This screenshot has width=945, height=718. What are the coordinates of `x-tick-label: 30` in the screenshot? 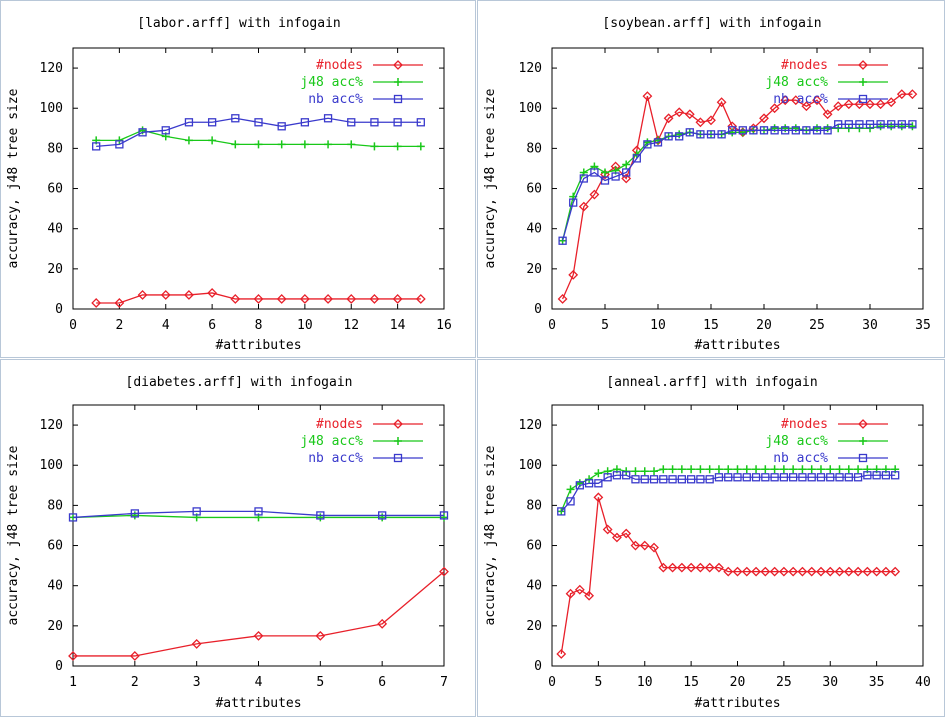 It's located at (870, 325).